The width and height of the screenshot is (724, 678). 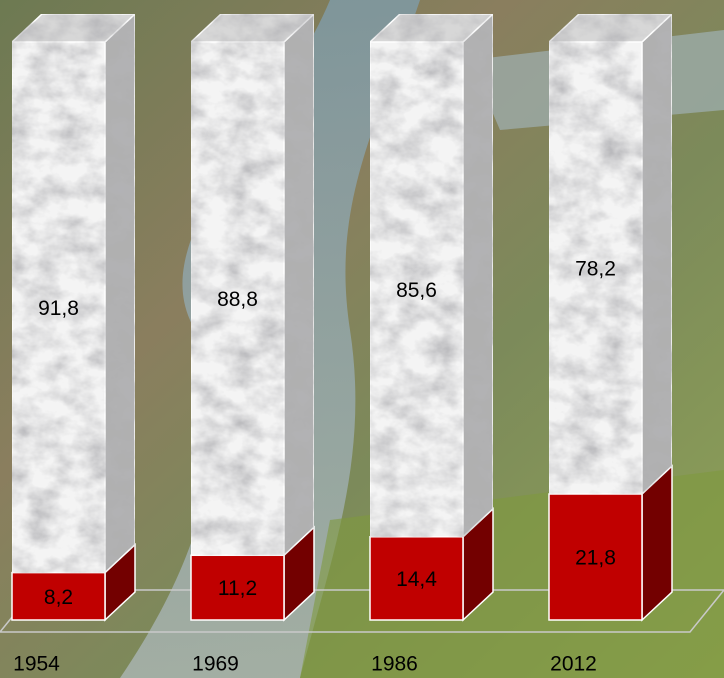 I want to click on value-label: 8,2, so click(x=58, y=597).